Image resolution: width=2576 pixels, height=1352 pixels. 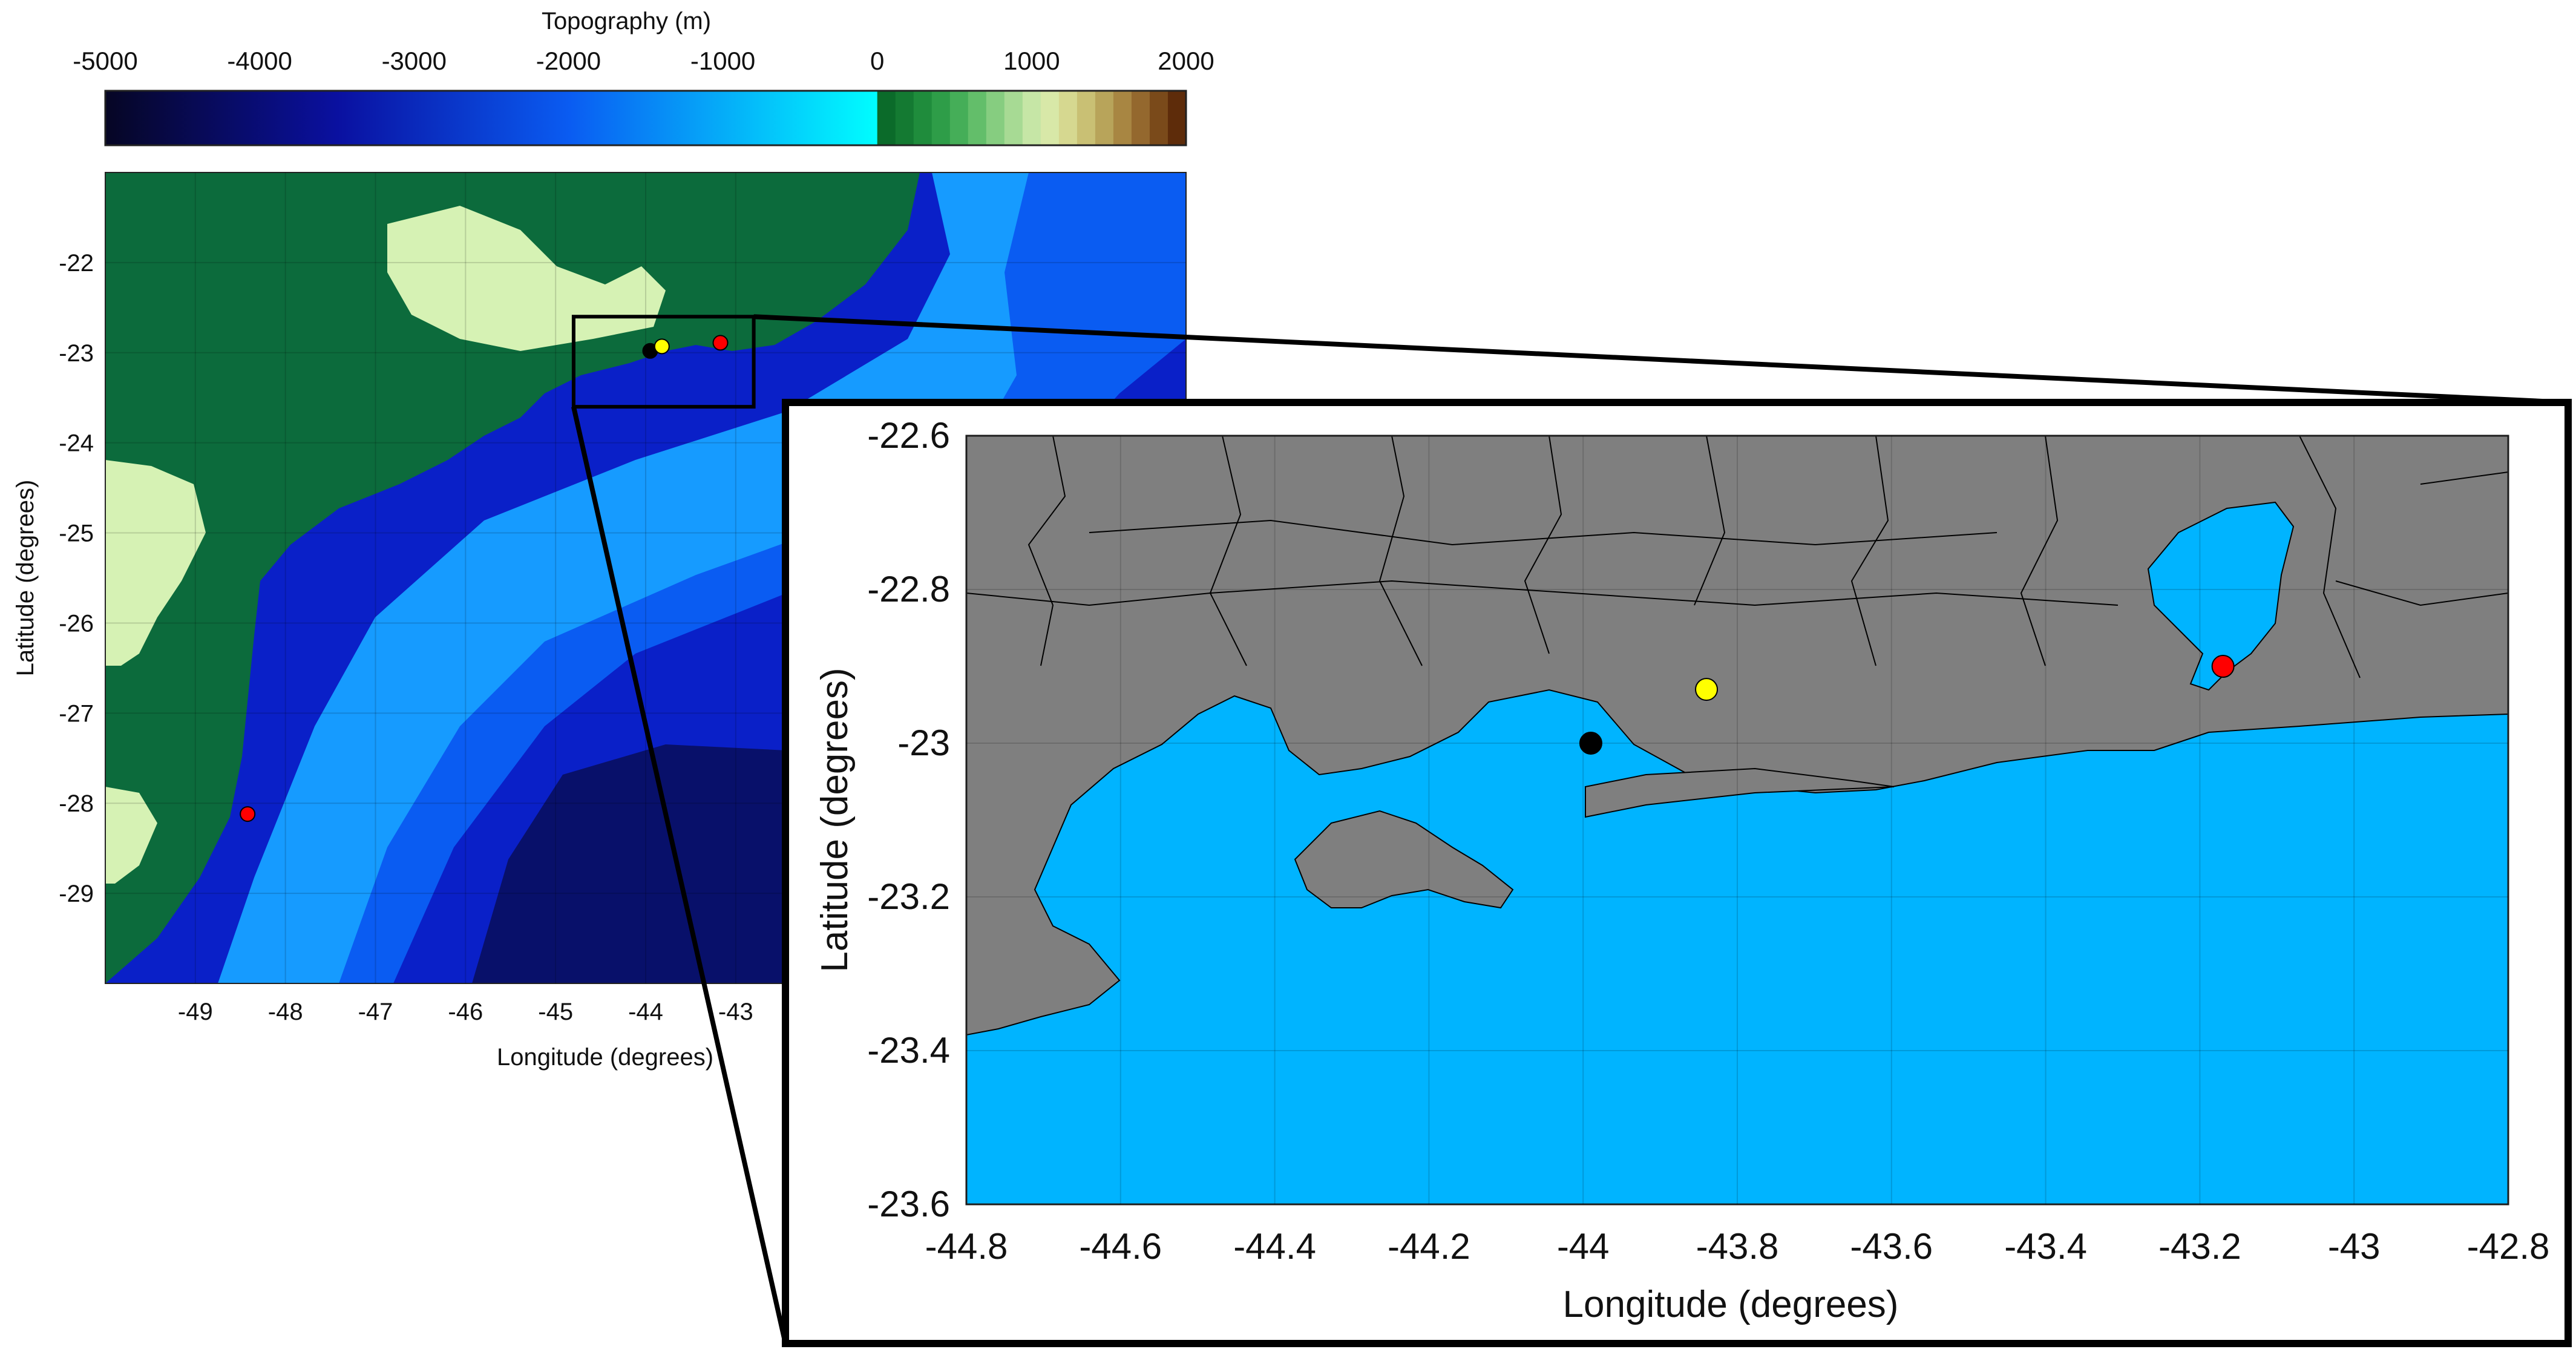 What do you see at coordinates (76, 444) in the screenshot?
I see `regional-y-tick-label: -24` at bounding box center [76, 444].